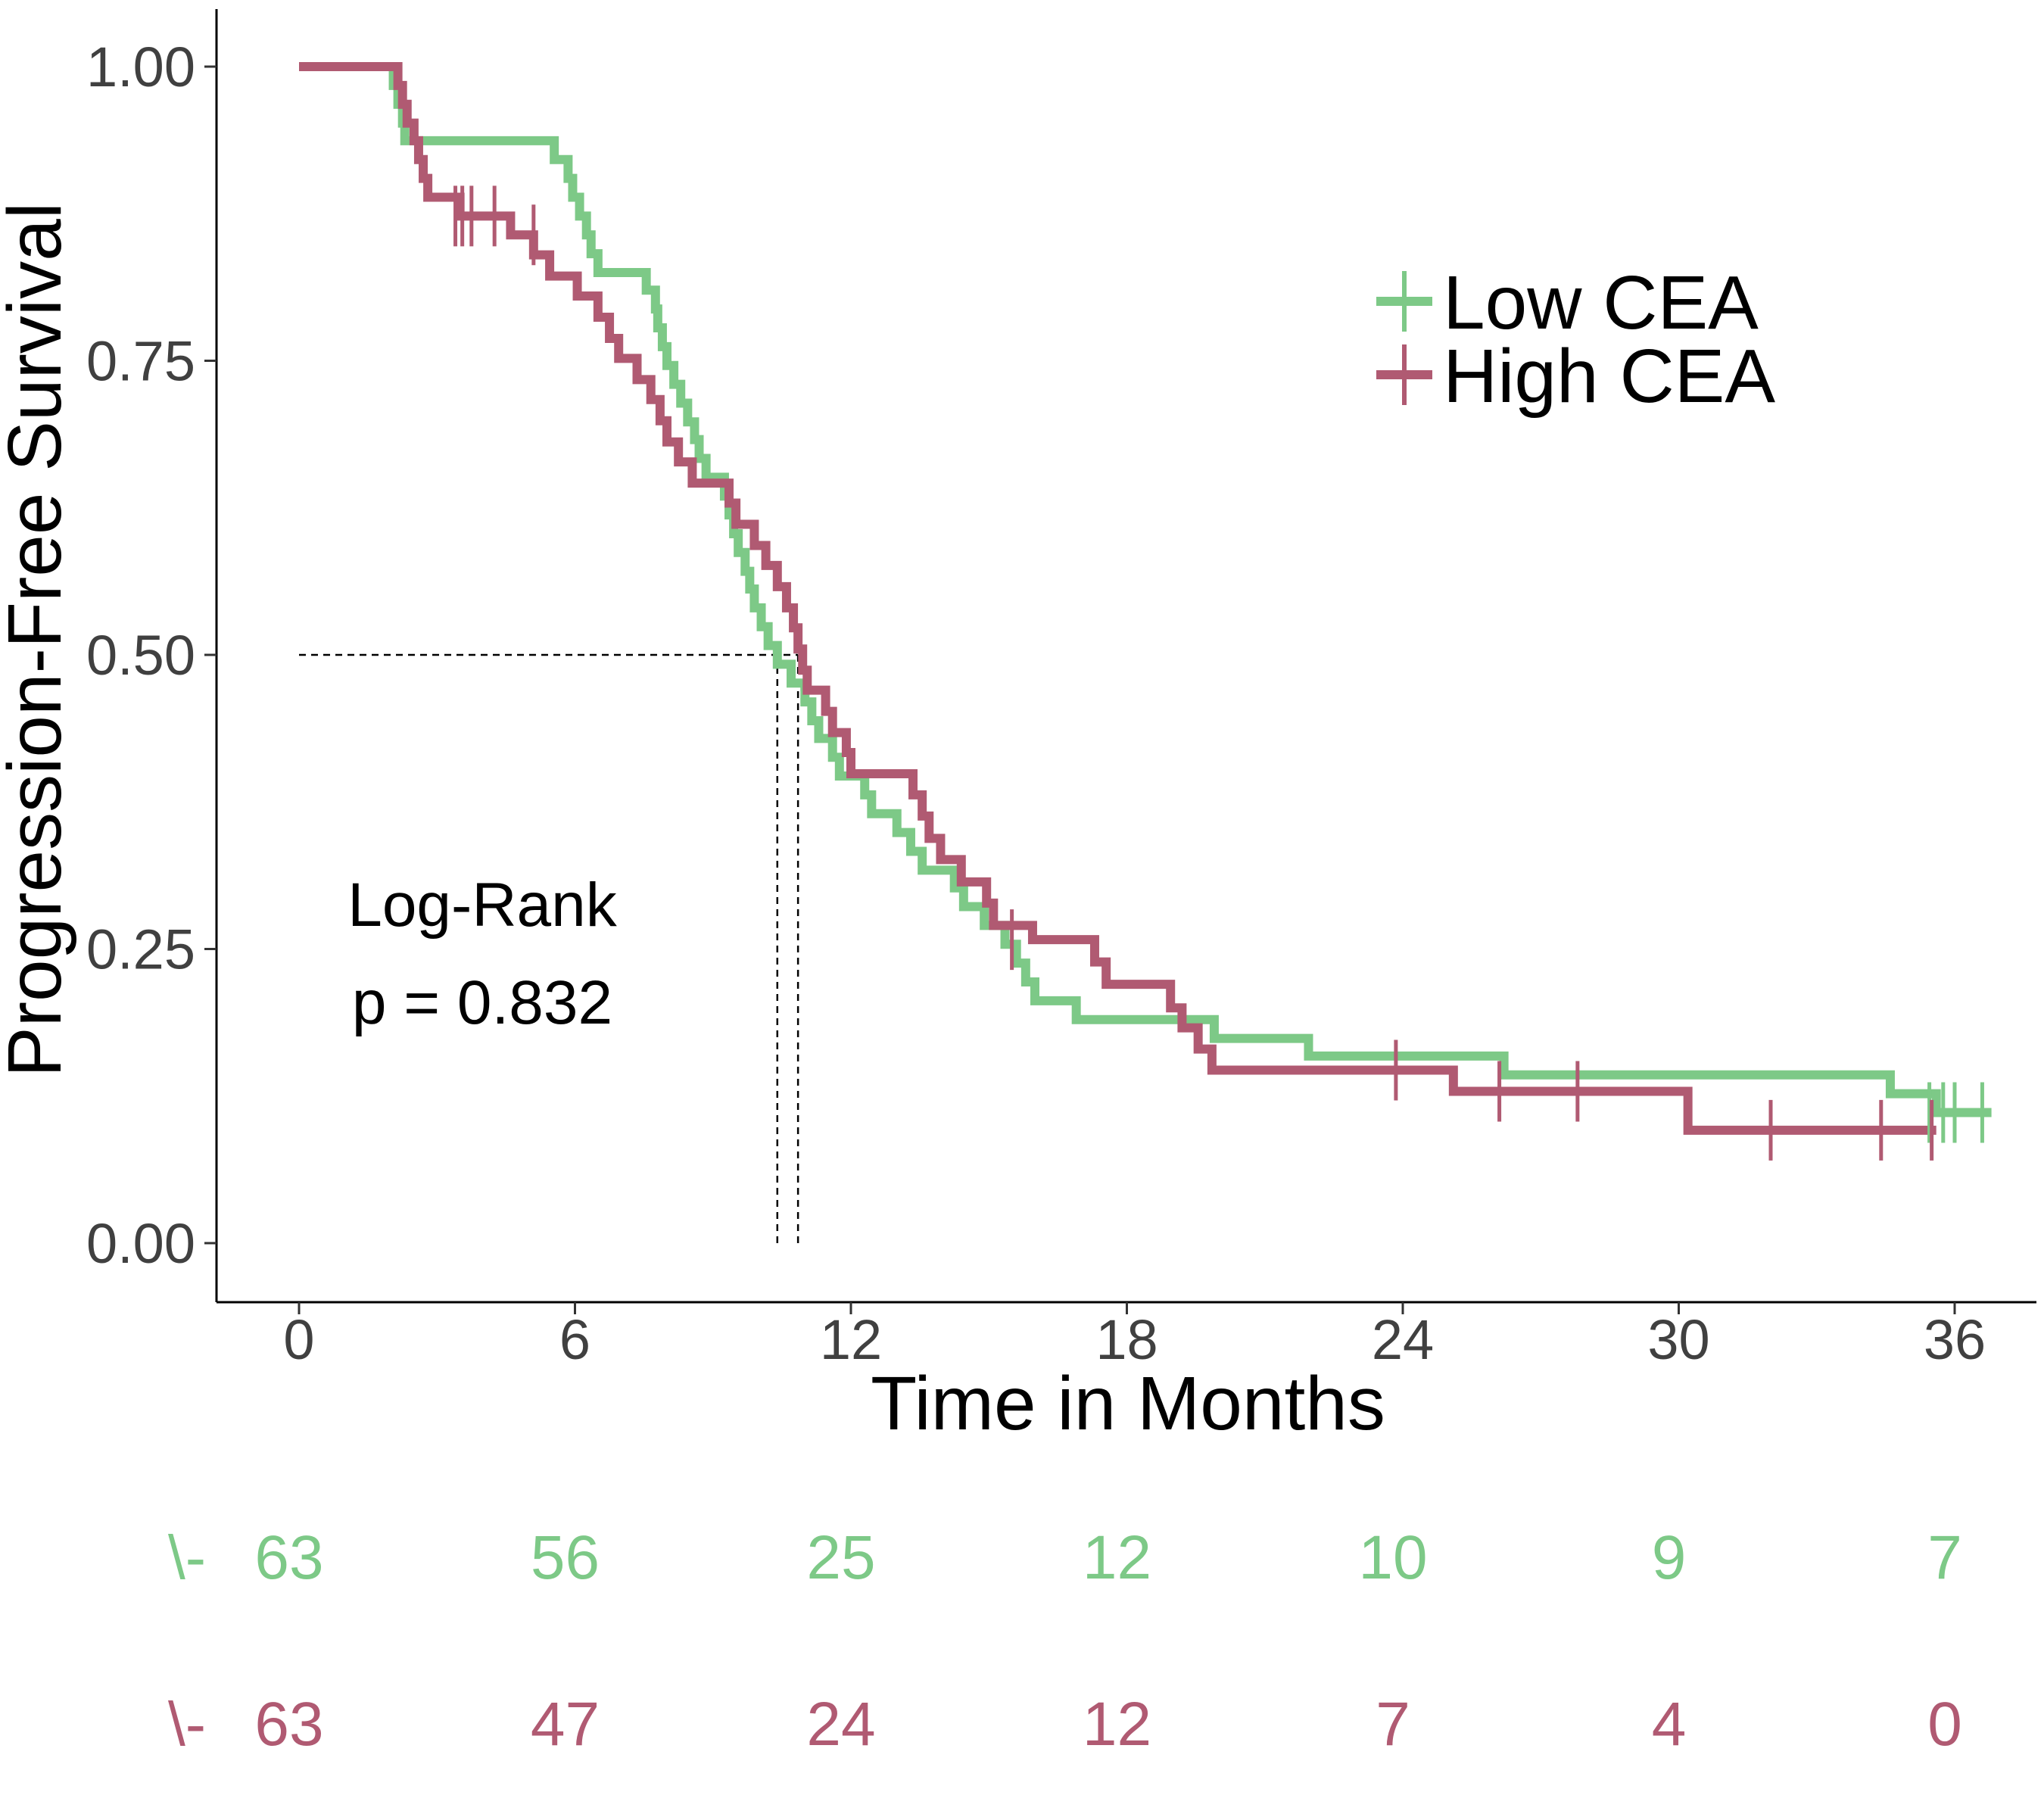 The image size is (2044, 1817). I want to click on x-tick-label: 18, so click(1126, 1339).